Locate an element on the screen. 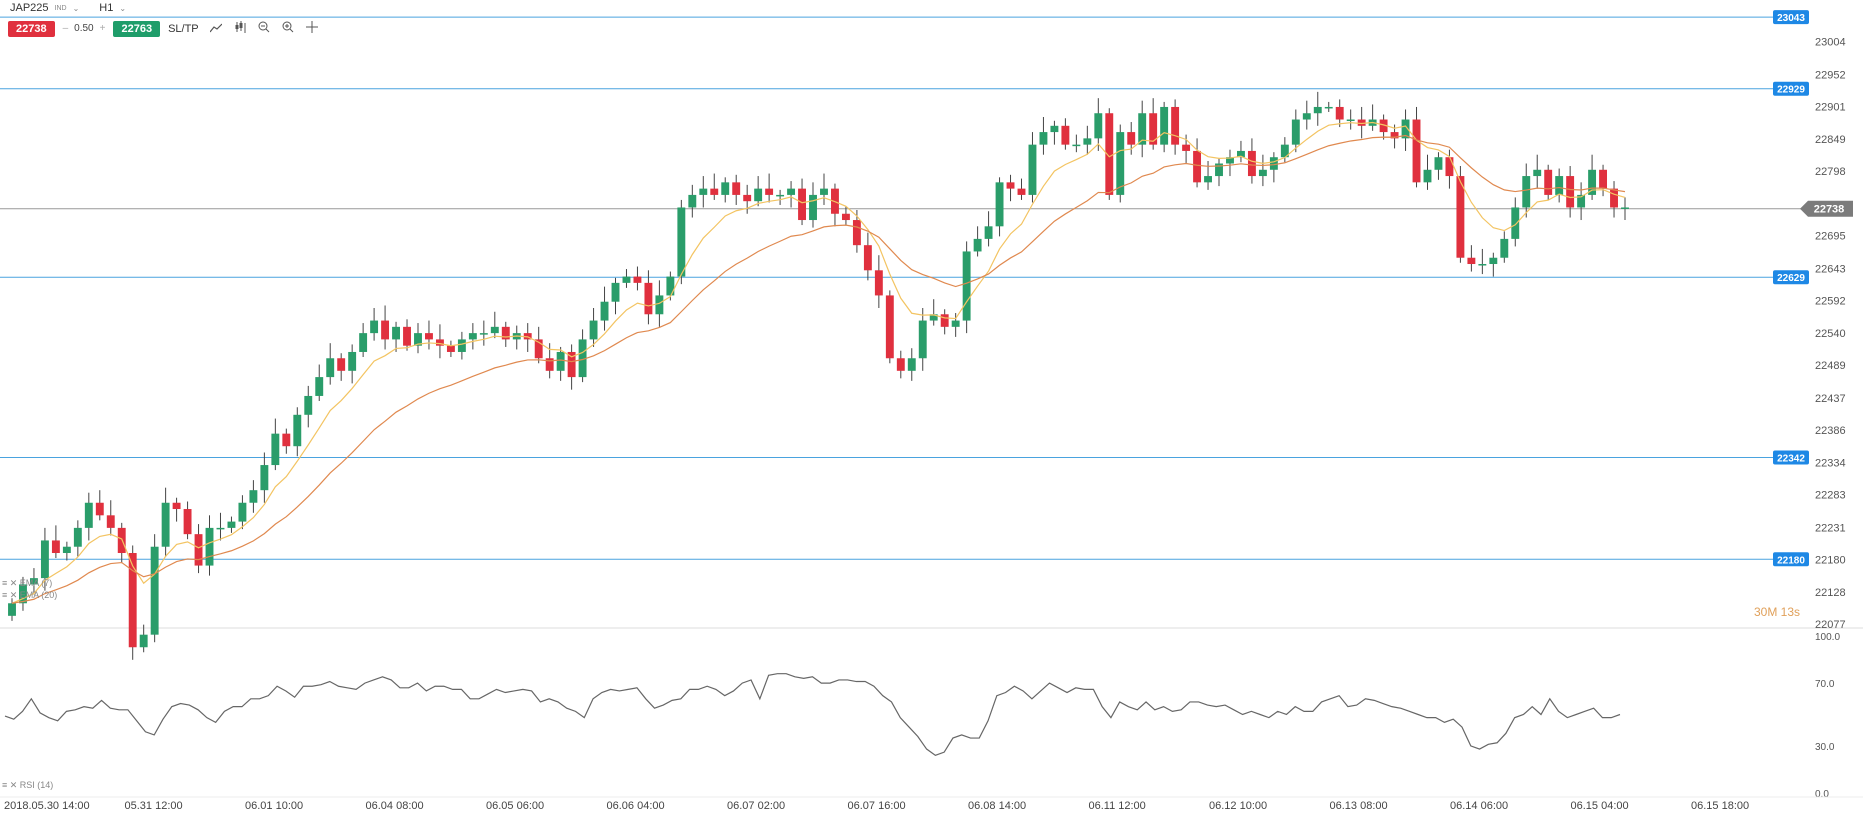 The width and height of the screenshot is (1863, 815). price-tick-label: 22901 is located at coordinates (1830, 107).